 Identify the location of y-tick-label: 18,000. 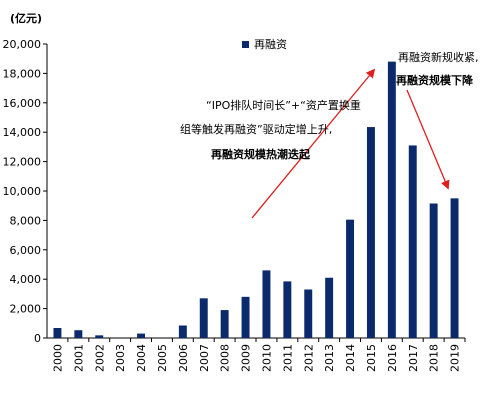
(22, 73).